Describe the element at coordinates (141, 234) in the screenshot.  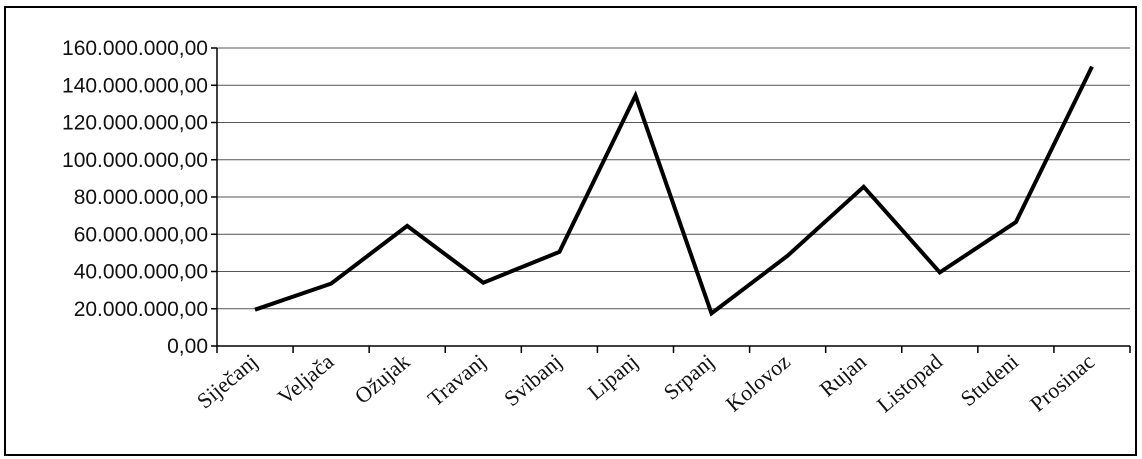
I see `y-tick-label: 60.000.000,00` at that location.